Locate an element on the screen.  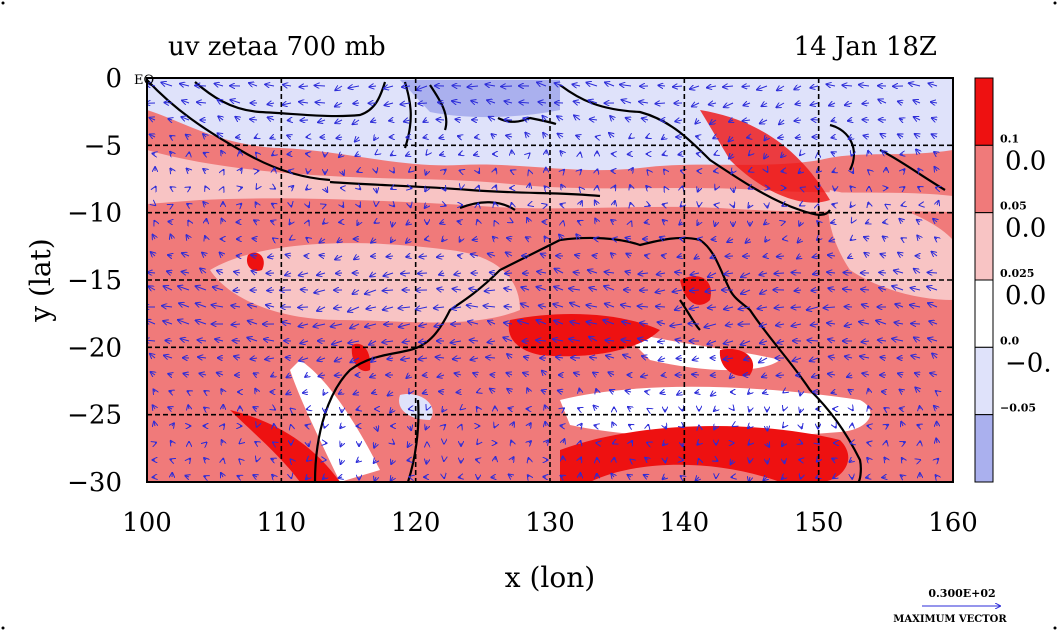
chart-title-left: uv zetaa 700 mb is located at coordinates (277, 47).